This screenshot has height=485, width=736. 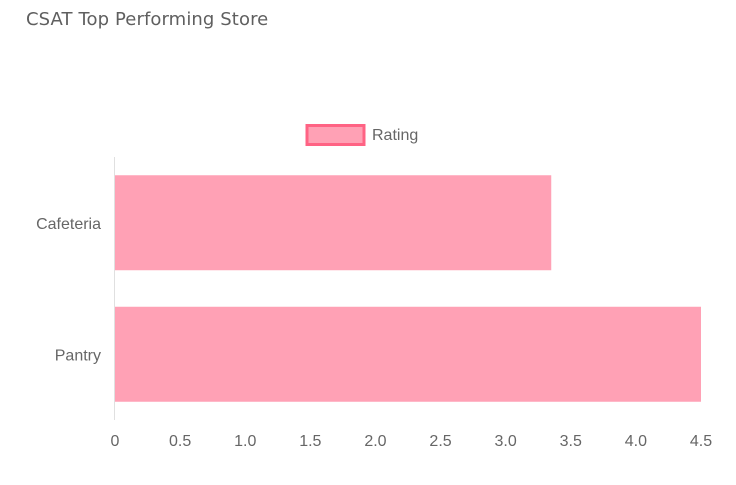 I want to click on x-tick-label: 3.0, so click(x=506, y=441).